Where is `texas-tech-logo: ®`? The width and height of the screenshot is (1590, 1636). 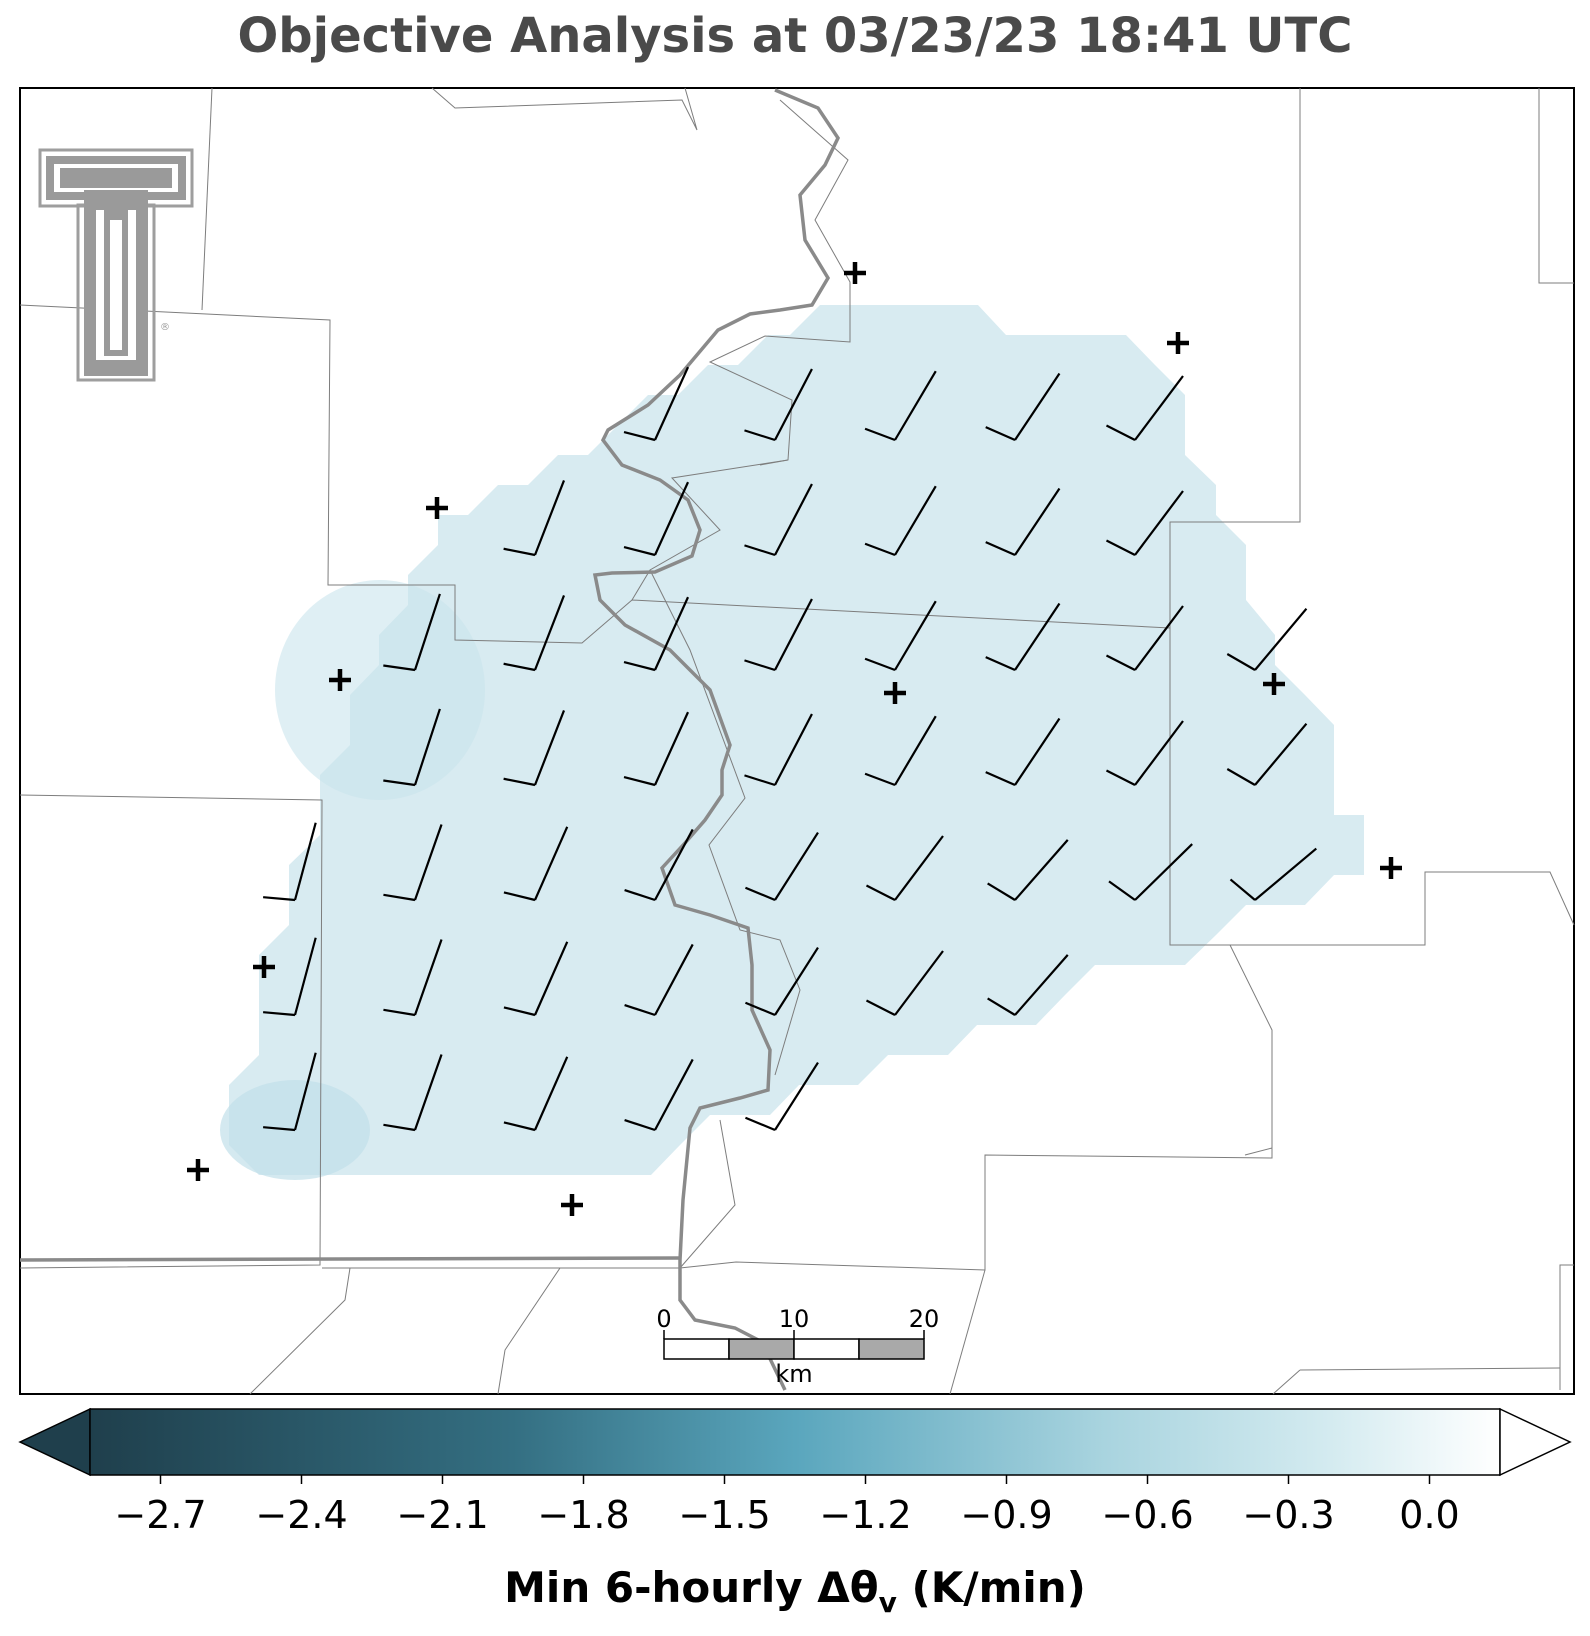
texas-tech-logo: ® is located at coordinates (116, 265).